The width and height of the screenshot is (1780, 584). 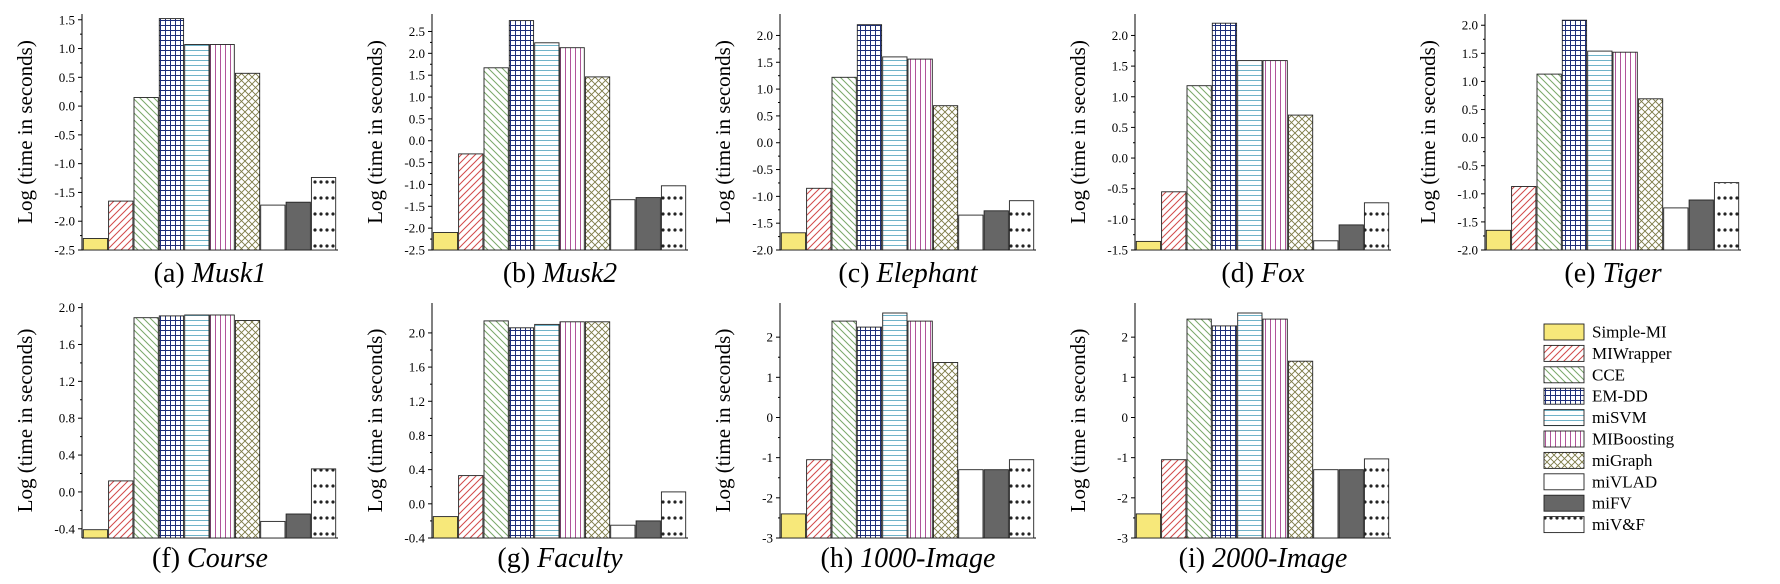 What do you see at coordinates (770, 417) in the screenshot?
I see `y-tick-label: 0` at bounding box center [770, 417].